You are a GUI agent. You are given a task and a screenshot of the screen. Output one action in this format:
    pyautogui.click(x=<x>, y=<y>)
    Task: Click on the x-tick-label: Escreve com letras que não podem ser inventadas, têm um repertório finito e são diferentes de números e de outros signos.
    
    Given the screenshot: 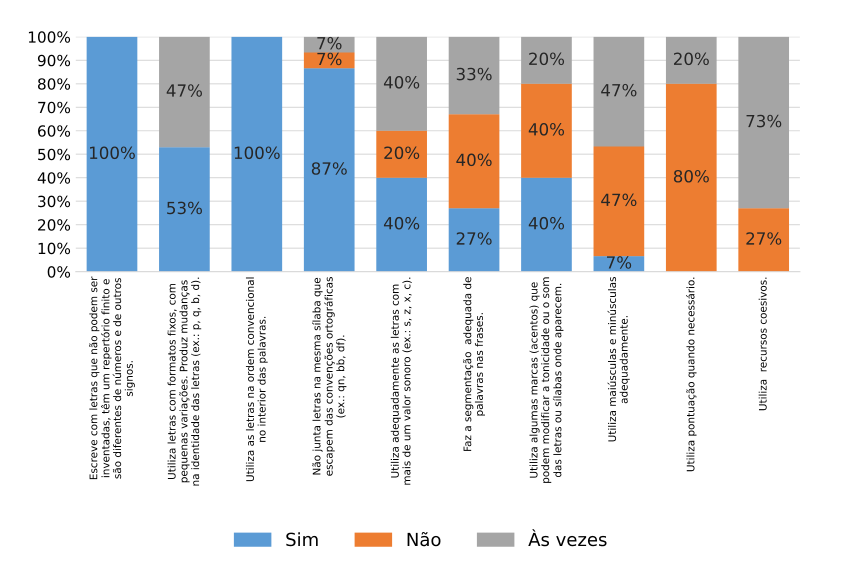 What is the action you would take?
    pyautogui.click(x=112, y=378)
    